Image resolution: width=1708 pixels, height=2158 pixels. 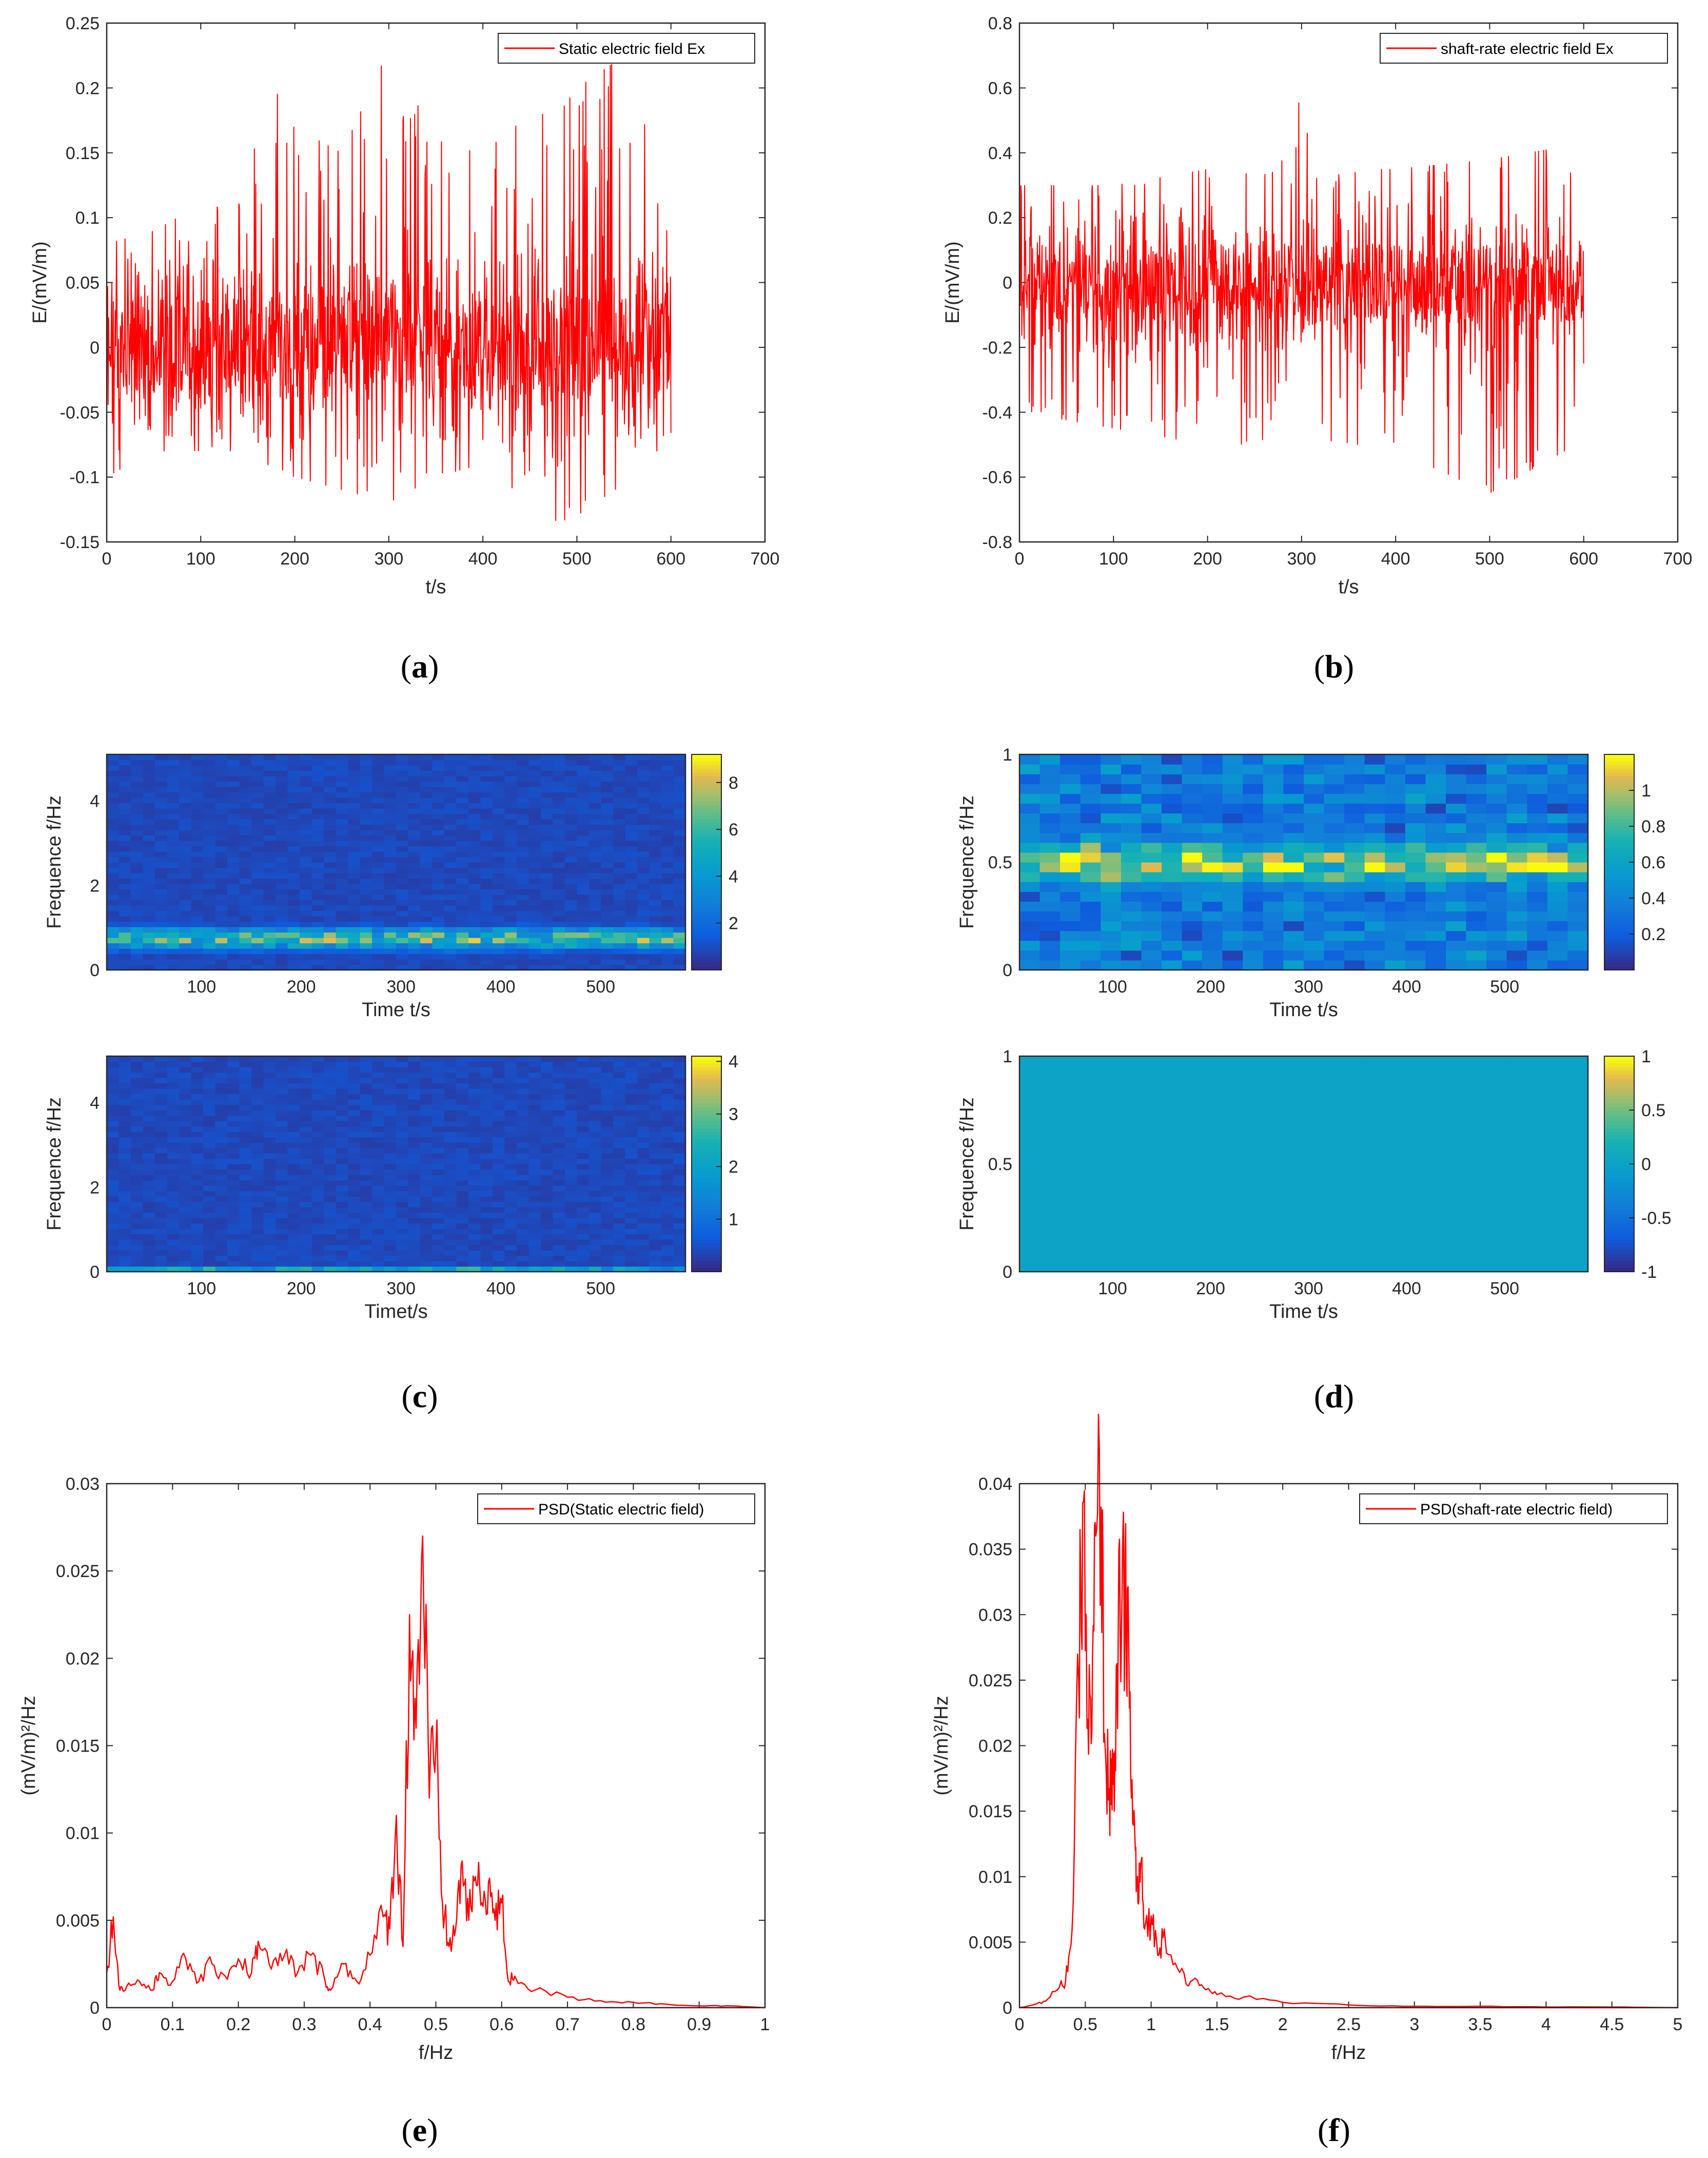 What do you see at coordinates (294, 559) in the screenshot?
I see `x-tick-label: 200` at bounding box center [294, 559].